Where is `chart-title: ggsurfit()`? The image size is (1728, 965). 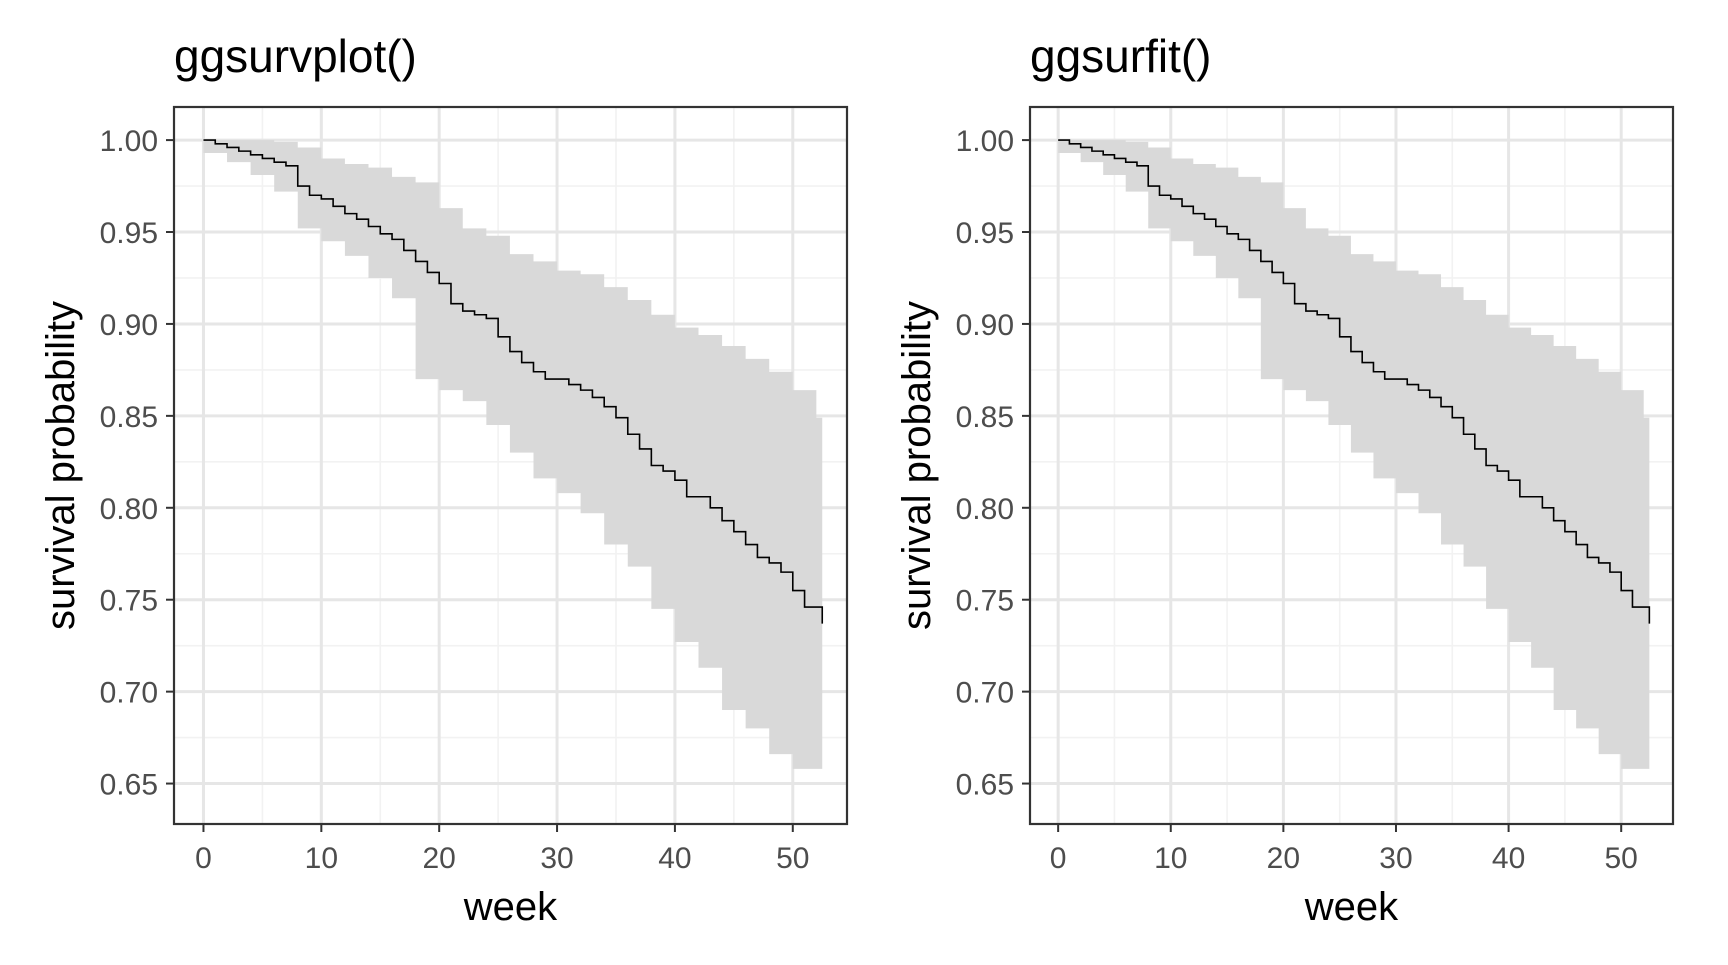
chart-title: ggsurfit() is located at coordinates (1120, 56).